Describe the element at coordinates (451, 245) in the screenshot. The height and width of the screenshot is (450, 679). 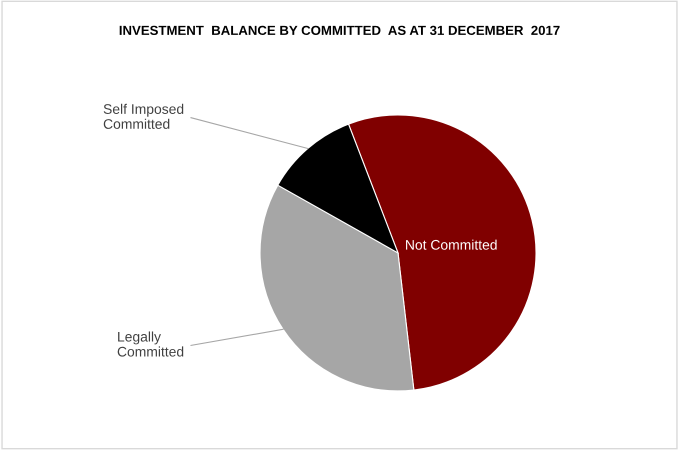
I see `slice-label: Not Committed` at that location.